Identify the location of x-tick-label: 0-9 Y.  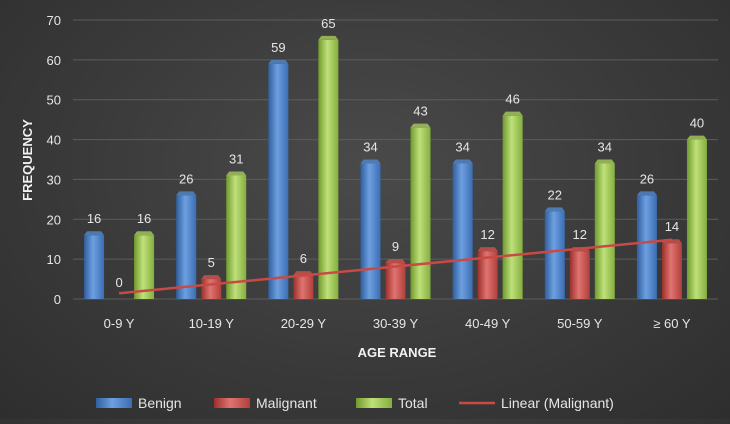
(119, 323).